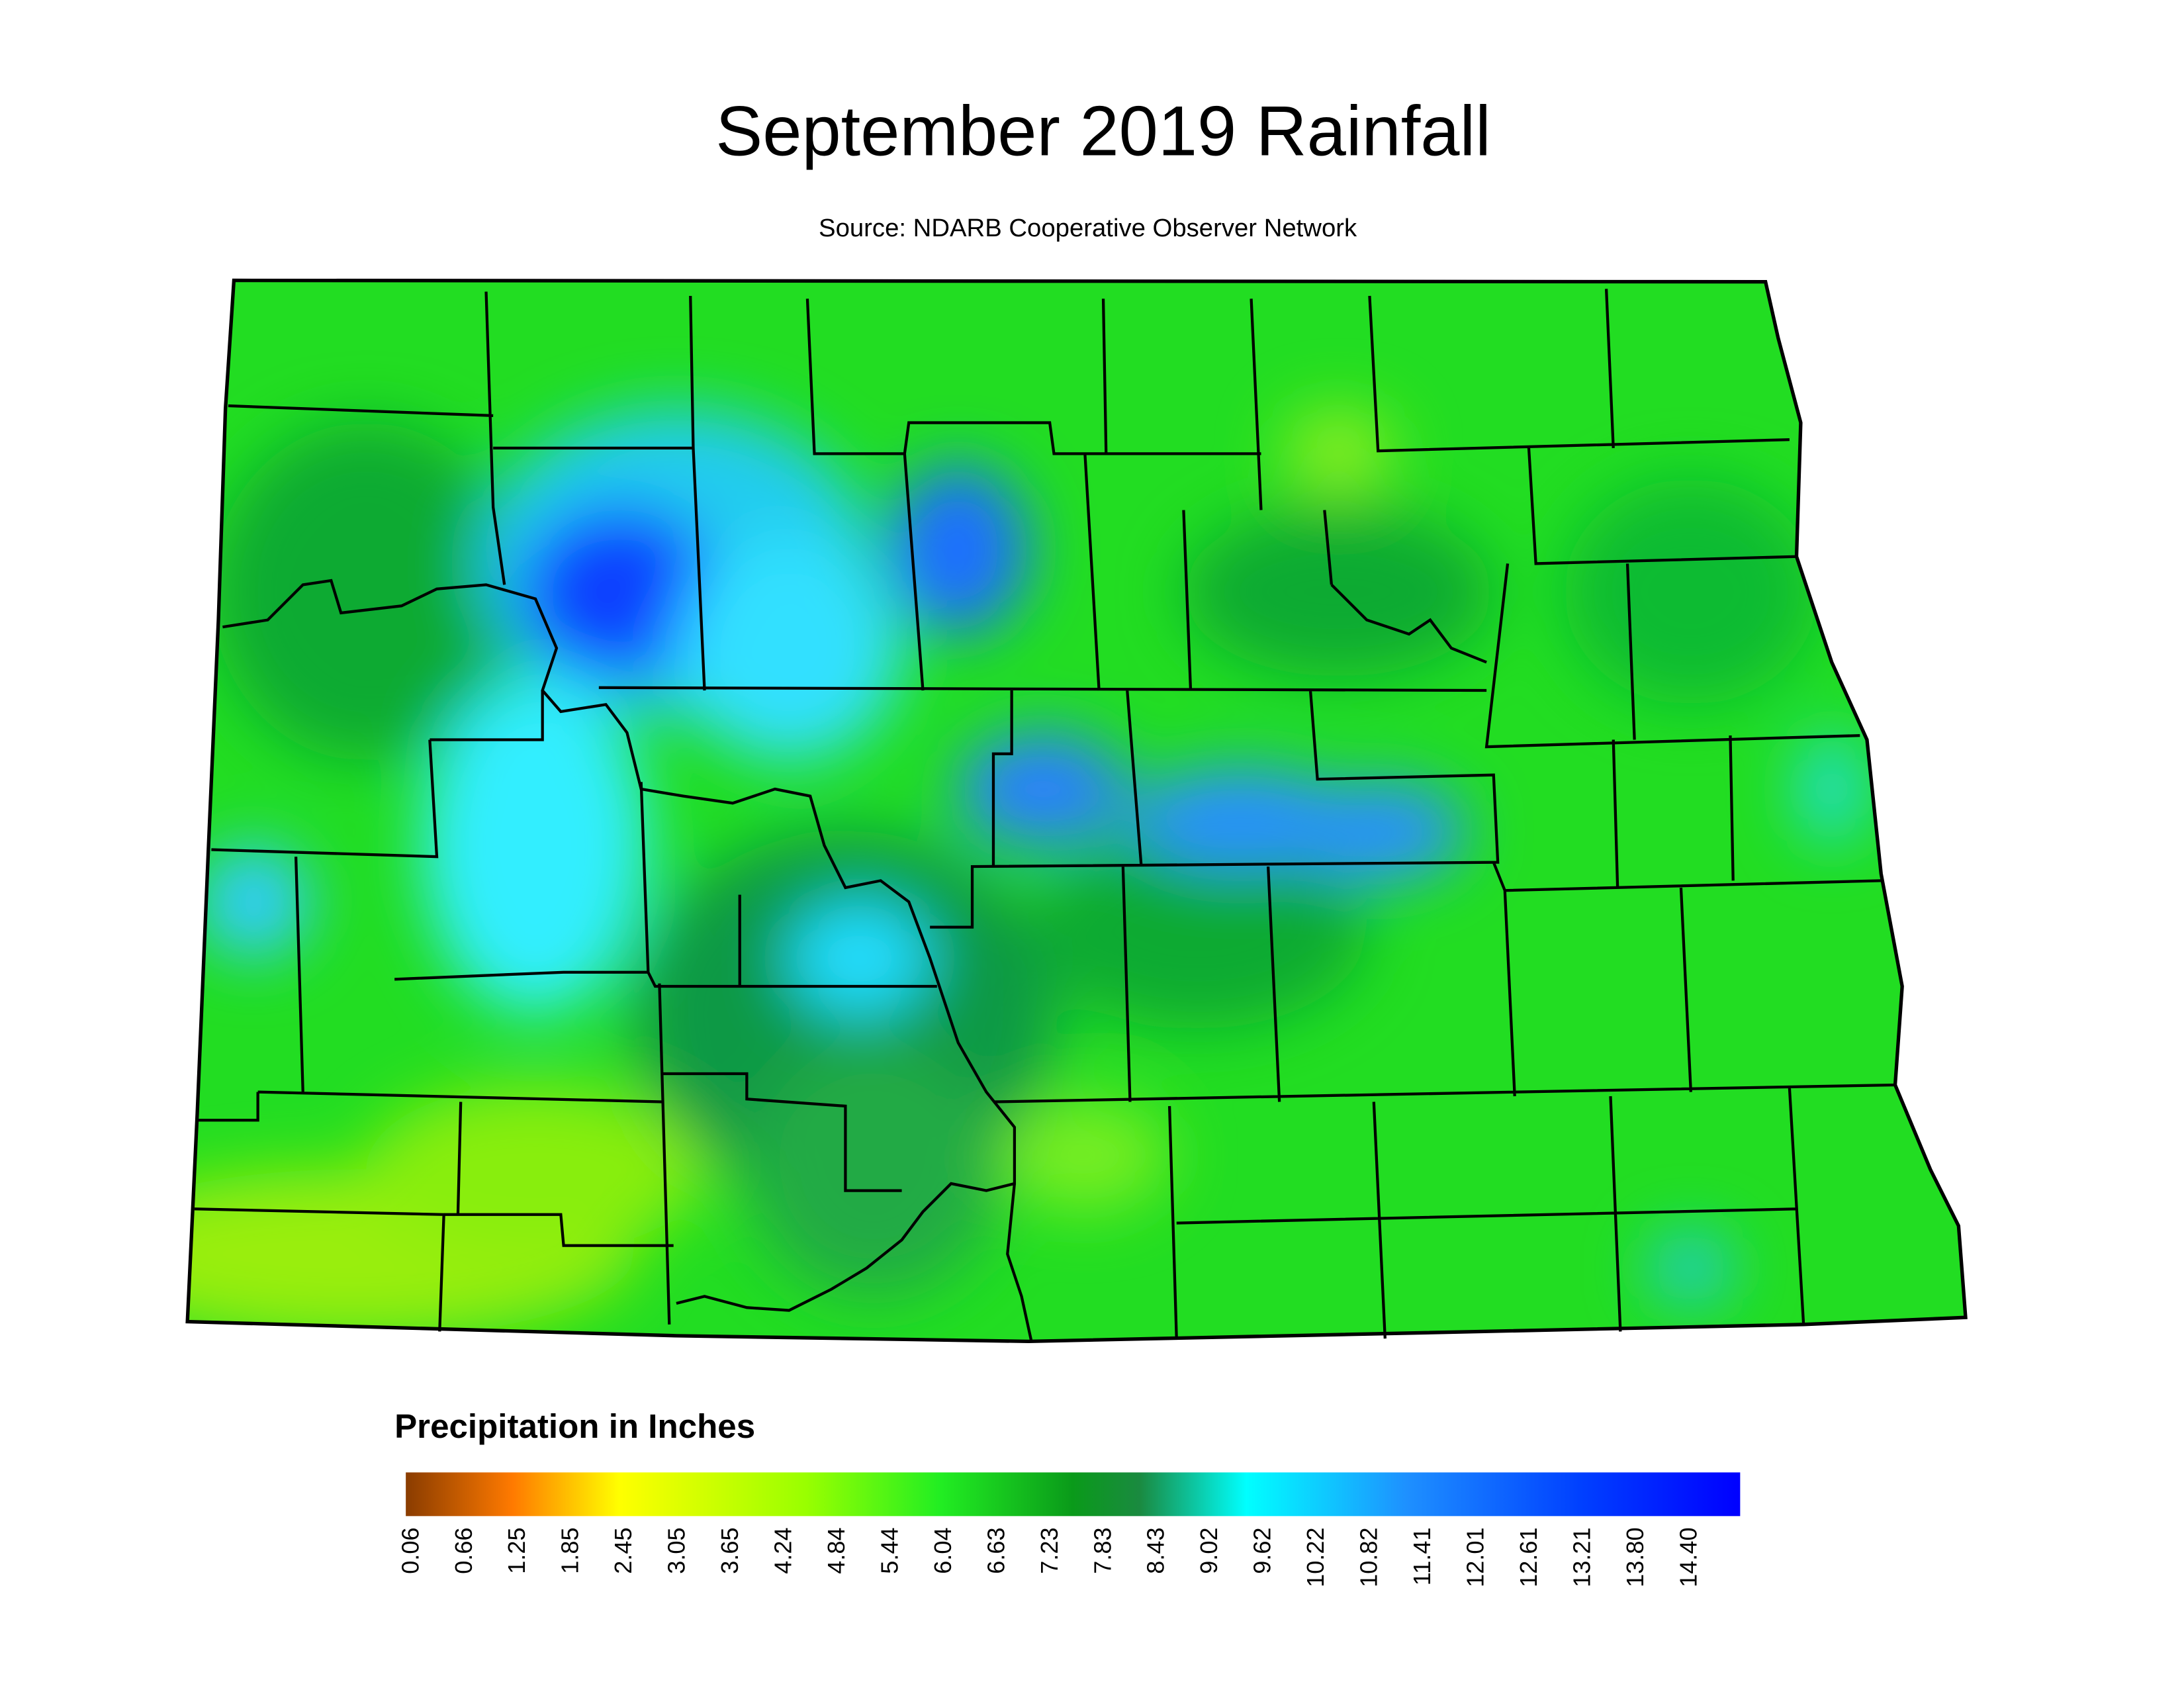 The image size is (2184, 1688). Describe the element at coordinates (1422, 1556) in the screenshot. I see `legend-tick-label: 11.41` at that location.